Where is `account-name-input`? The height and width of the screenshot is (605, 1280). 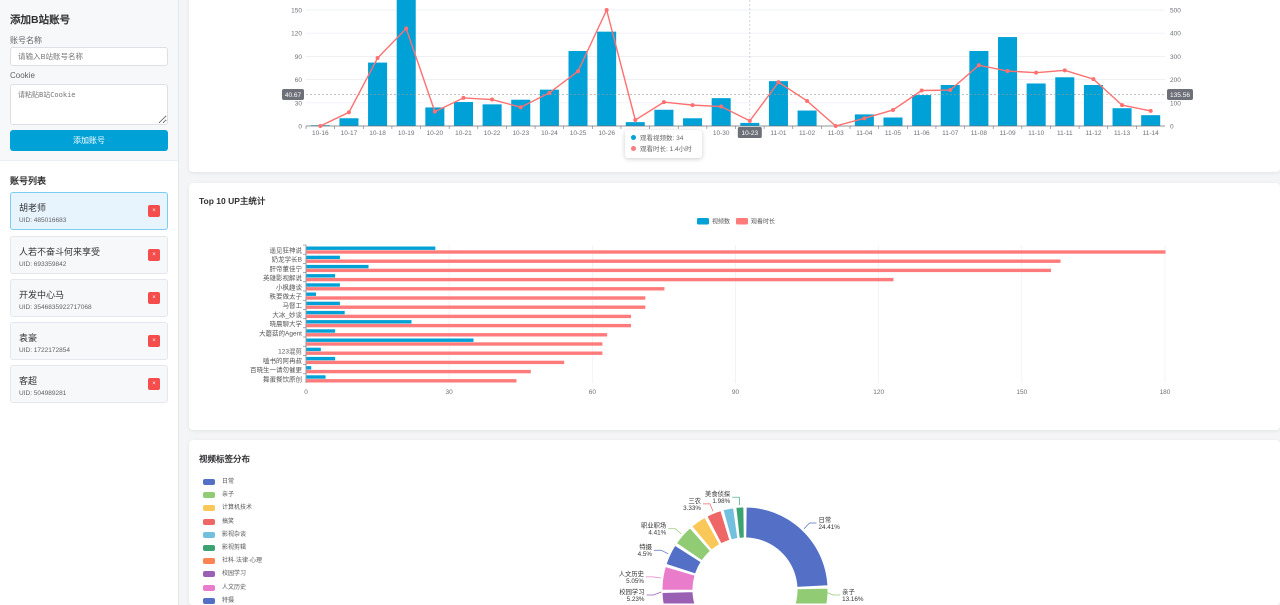 account-name-input is located at coordinates (89, 56).